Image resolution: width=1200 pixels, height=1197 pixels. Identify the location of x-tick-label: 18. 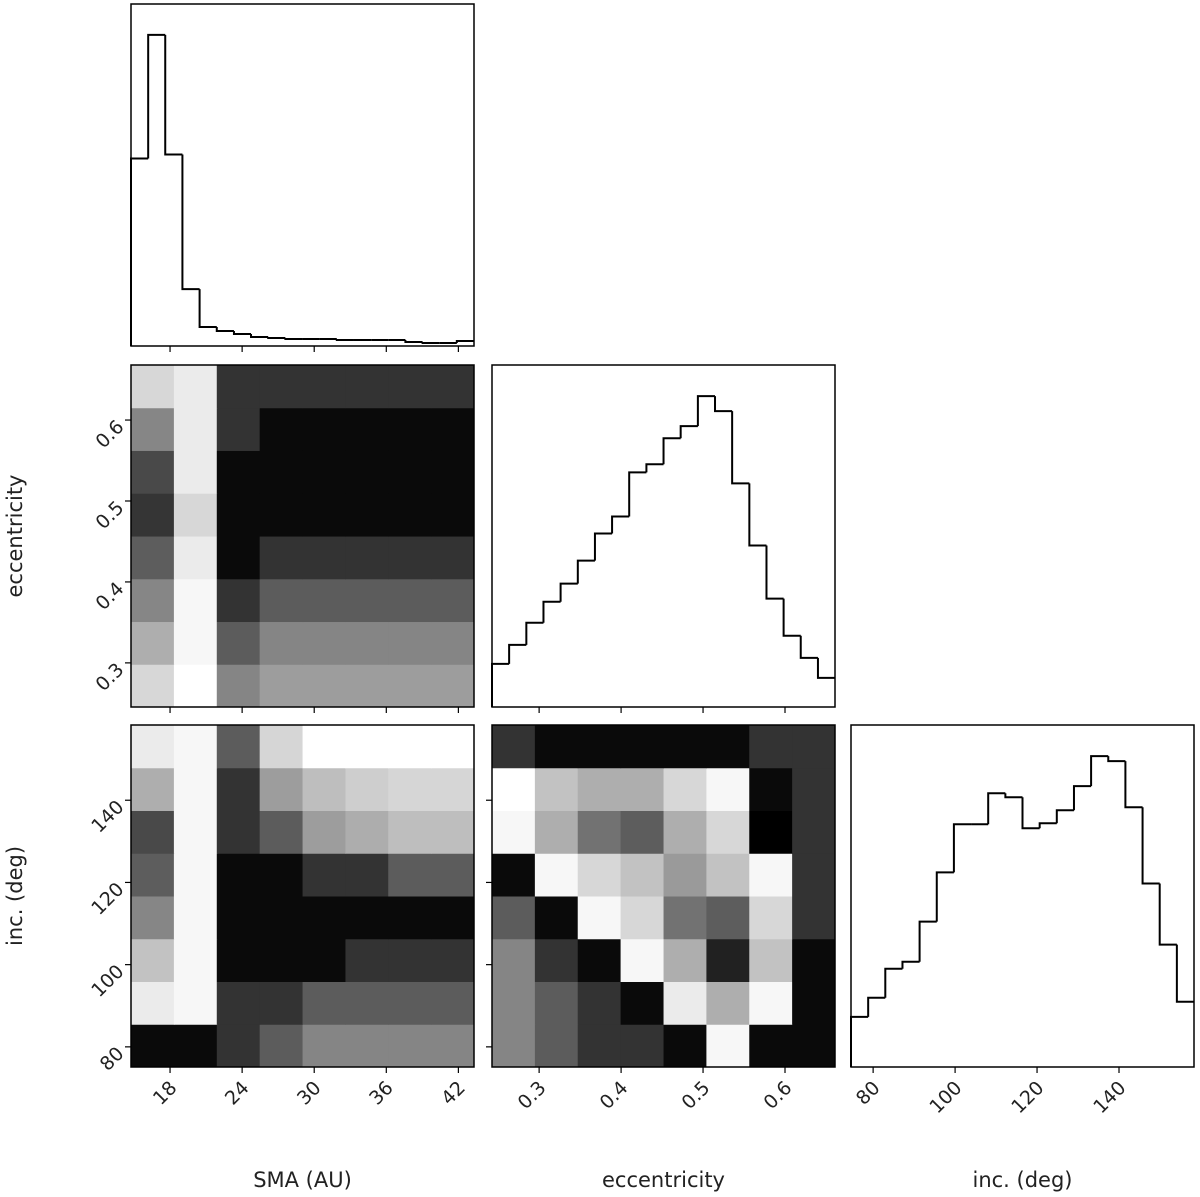
(165, 1093).